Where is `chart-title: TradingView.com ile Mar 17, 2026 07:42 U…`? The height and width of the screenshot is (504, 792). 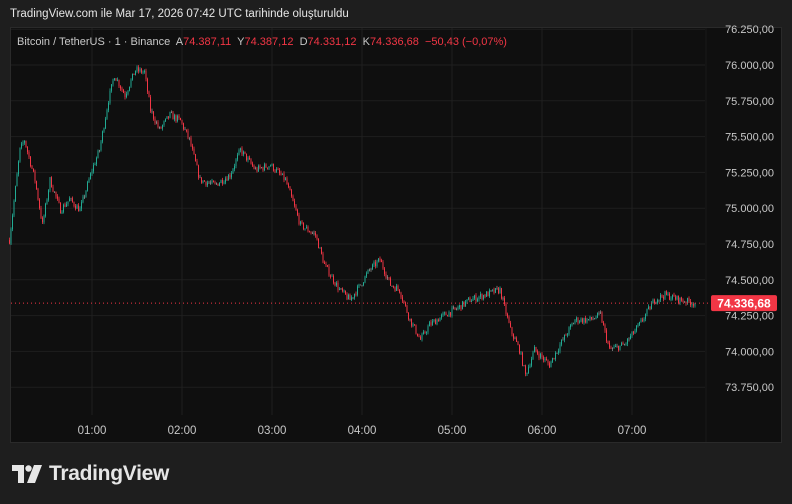 chart-title: TradingView.com ile Mar 17, 2026 07:42 U… is located at coordinates (179, 14).